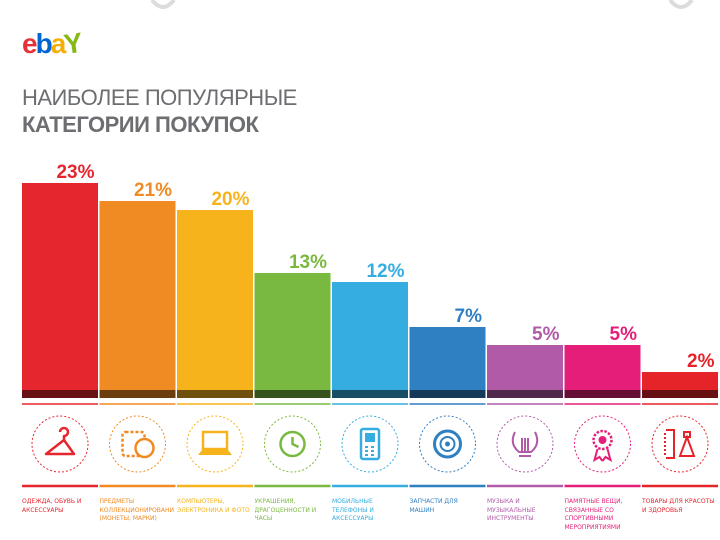 Image resolution: width=720 pixels, height=540 pixels. I want to click on wheel-icon, so click(447, 444).